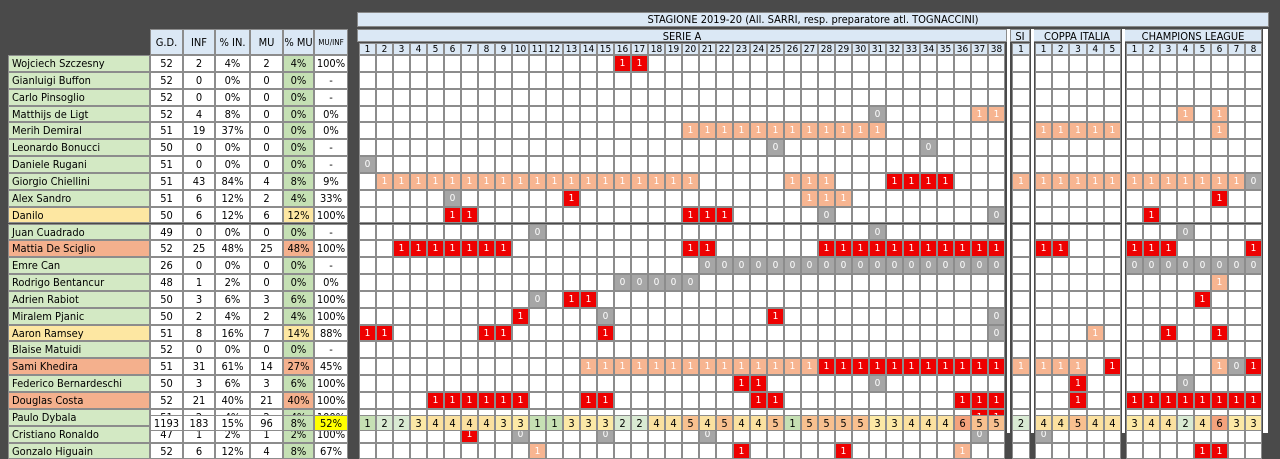 Image resolution: width=1280 pixels, height=459 pixels. What do you see at coordinates (79, 215) in the screenshot?
I see `player-name-9: Danilo` at bounding box center [79, 215].